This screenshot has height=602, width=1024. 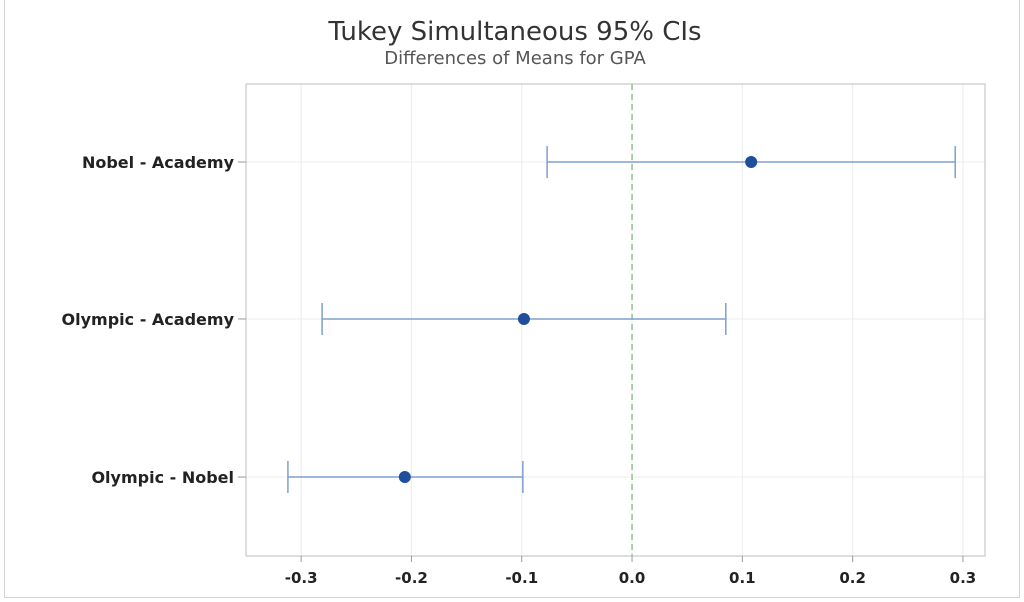 I want to click on category-label: Olympic - Nobel, so click(x=162, y=477).